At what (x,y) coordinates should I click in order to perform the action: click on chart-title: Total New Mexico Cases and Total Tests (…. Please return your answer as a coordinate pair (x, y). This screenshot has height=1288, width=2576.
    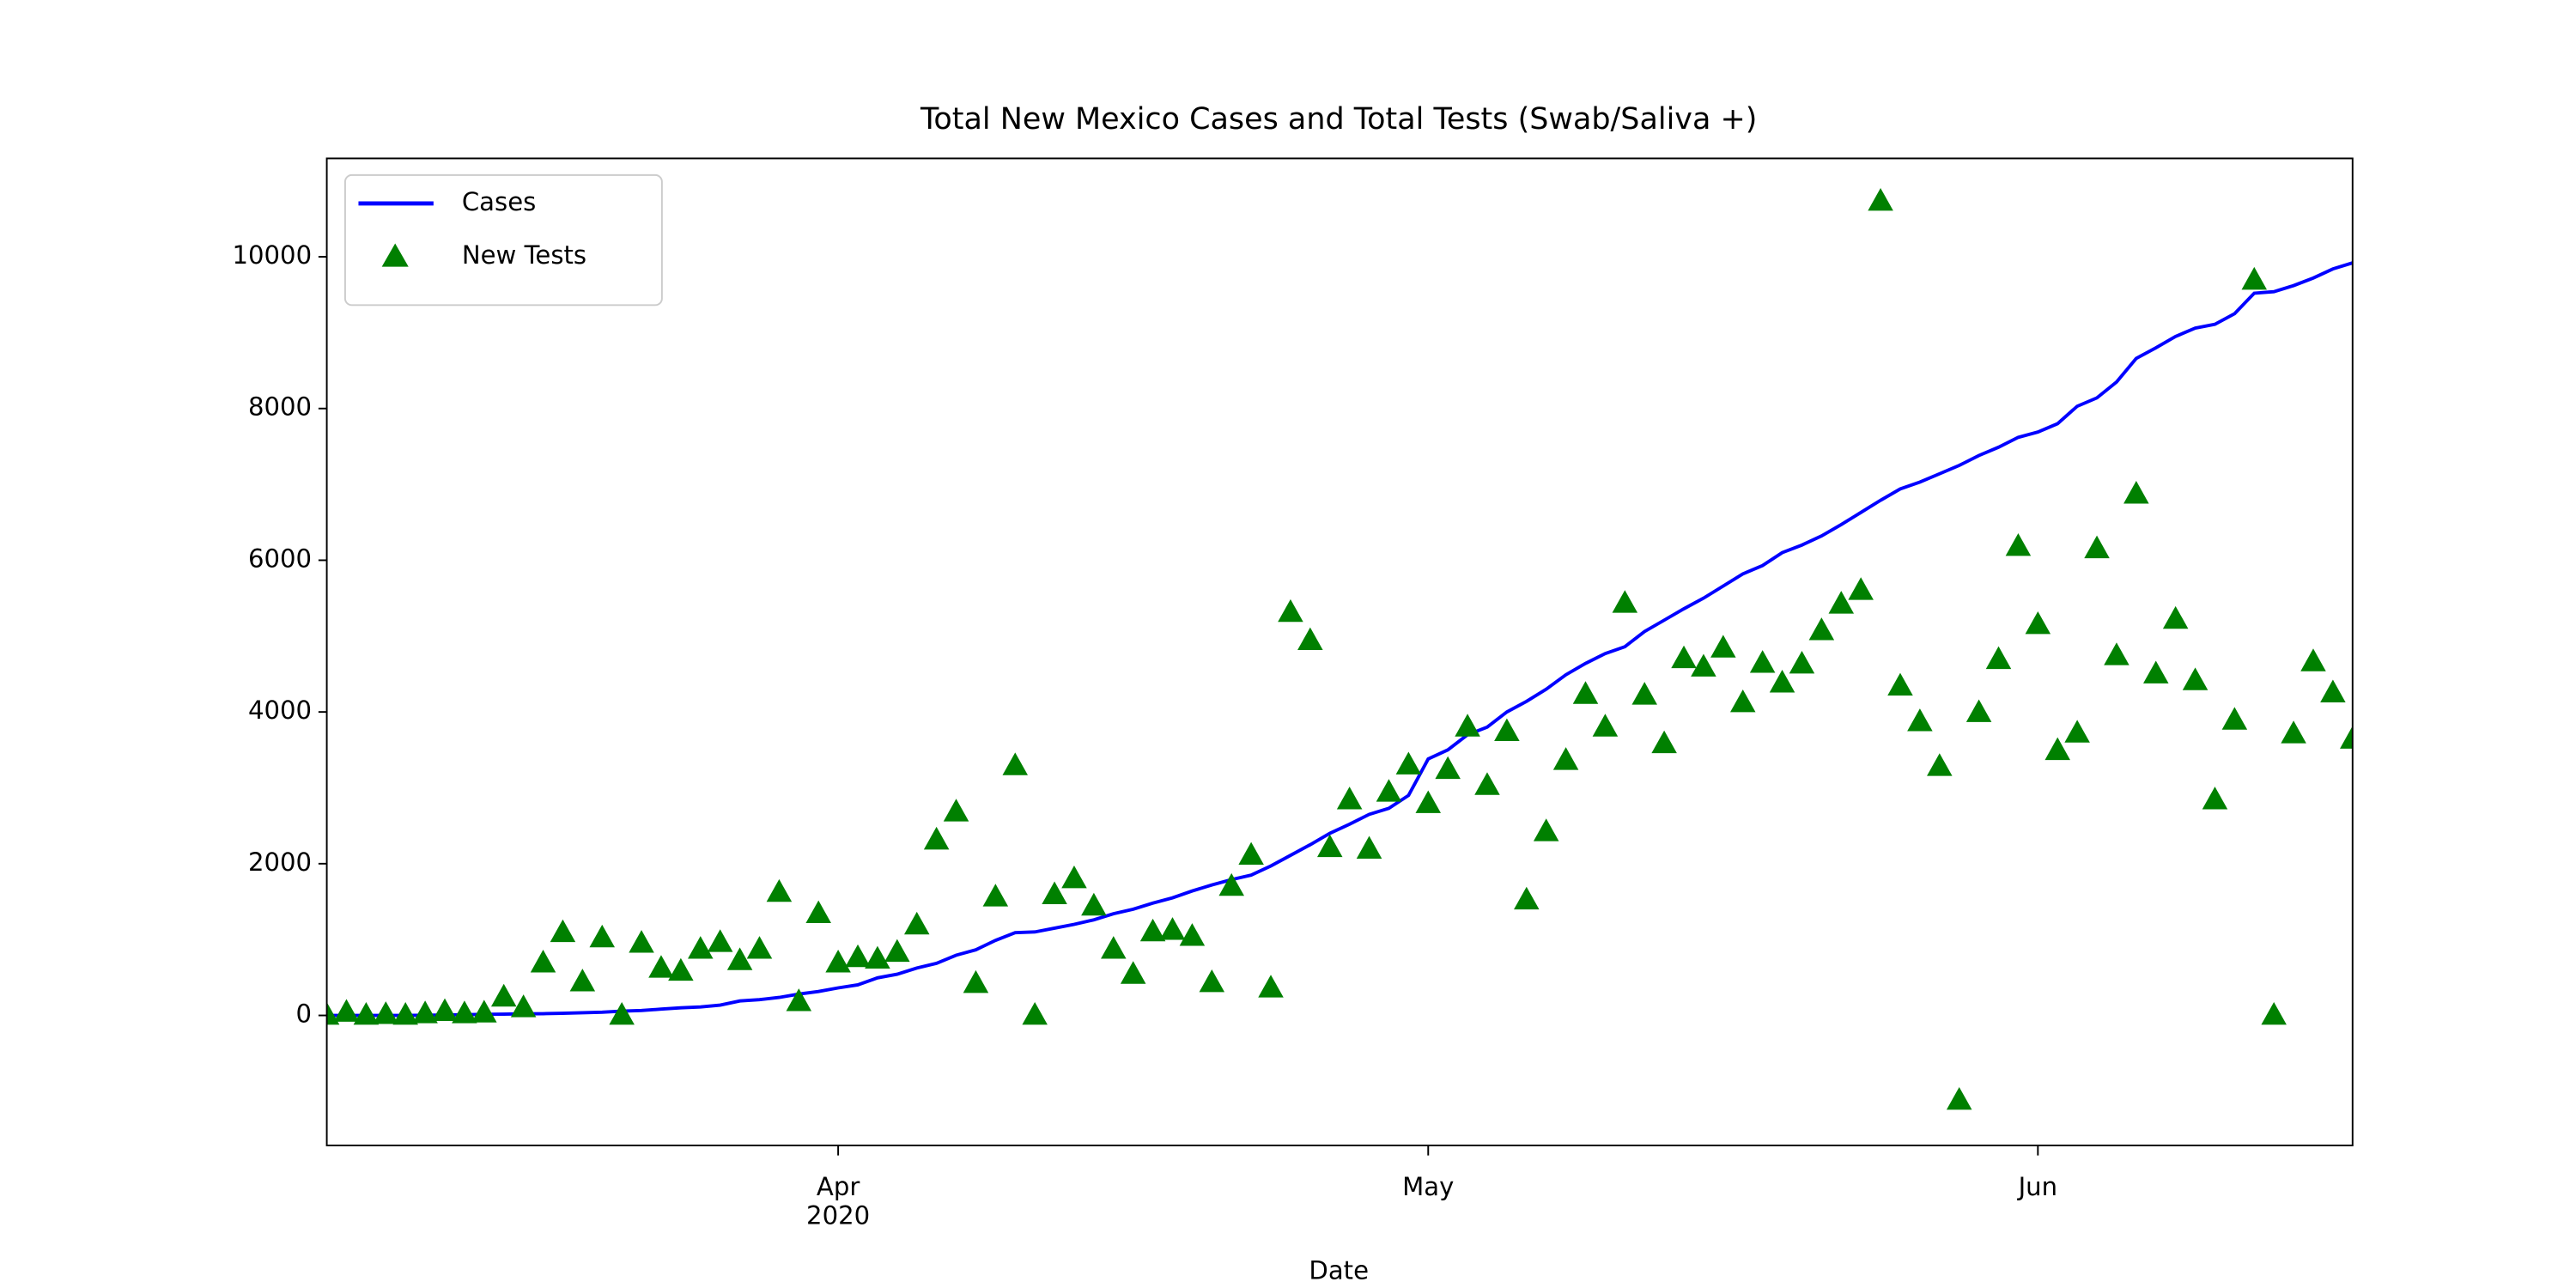
    Looking at the image, I should click on (1338, 119).